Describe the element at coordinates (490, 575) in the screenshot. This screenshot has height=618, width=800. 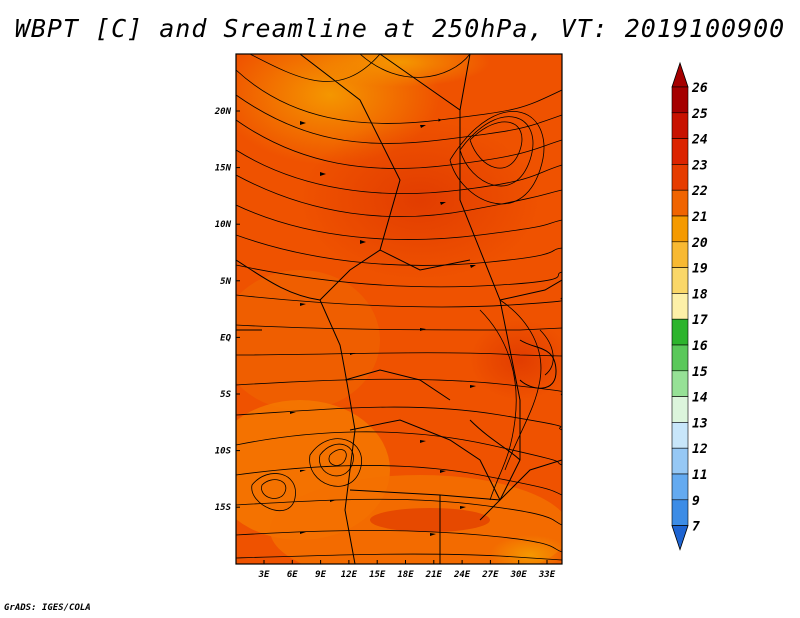
I see `lon-label: 27E` at that location.